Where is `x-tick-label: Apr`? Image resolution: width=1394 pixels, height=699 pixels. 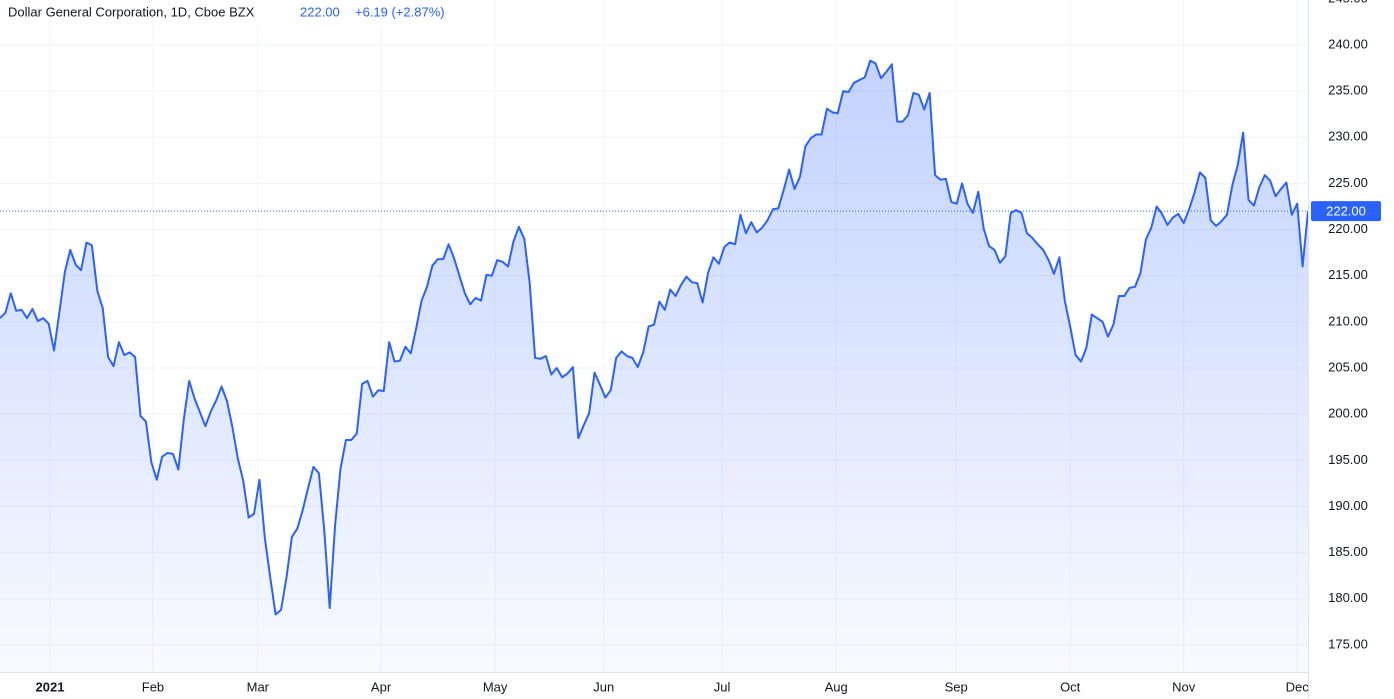
x-tick-label: Apr is located at coordinates (381, 686).